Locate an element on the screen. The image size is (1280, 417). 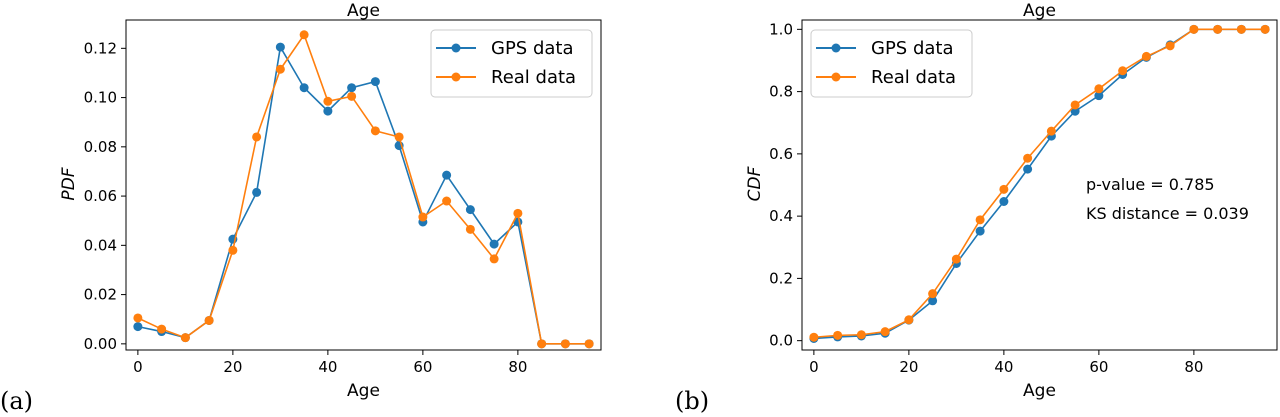
panel-a-legend-real-marker is located at coordinates (456, 77).